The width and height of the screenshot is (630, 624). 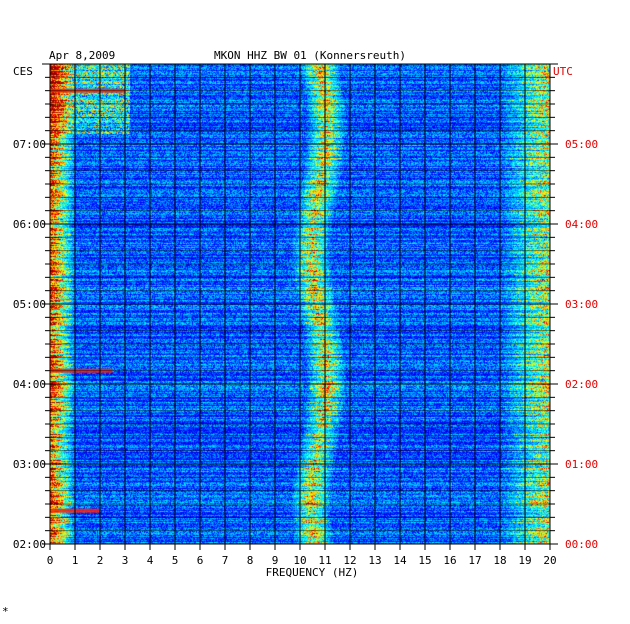 What do you see at coordinates (125, 560) in the screenshot?
I see `freq-tick-label-3: 3` at bounding box center [125, 560].